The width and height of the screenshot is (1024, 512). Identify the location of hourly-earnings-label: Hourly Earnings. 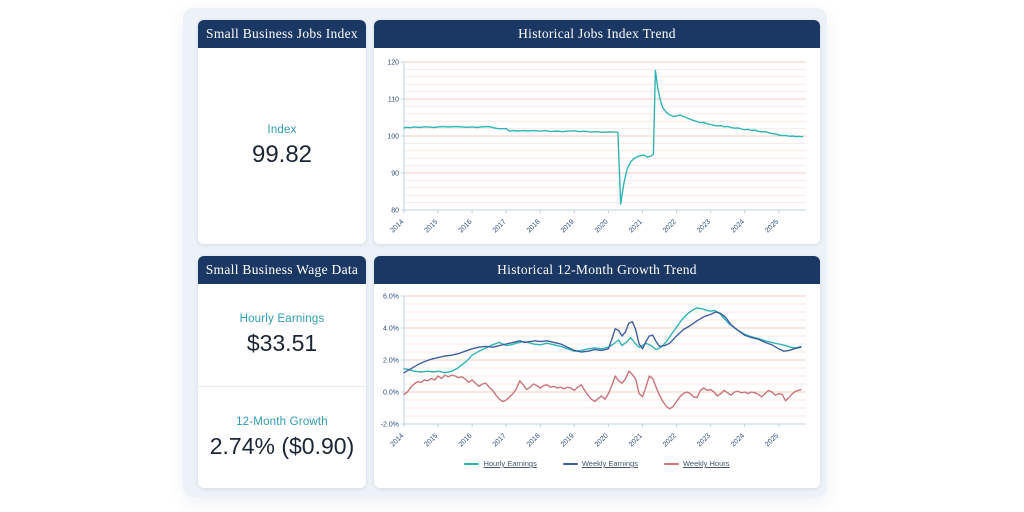
(282, 319).